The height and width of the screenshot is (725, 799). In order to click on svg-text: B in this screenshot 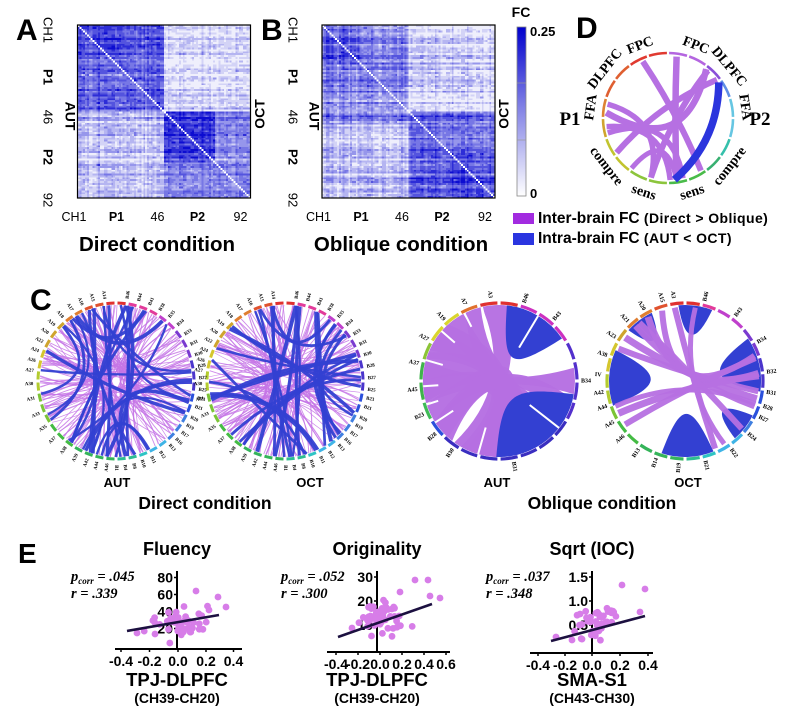, I will do `click(272, 30)`.